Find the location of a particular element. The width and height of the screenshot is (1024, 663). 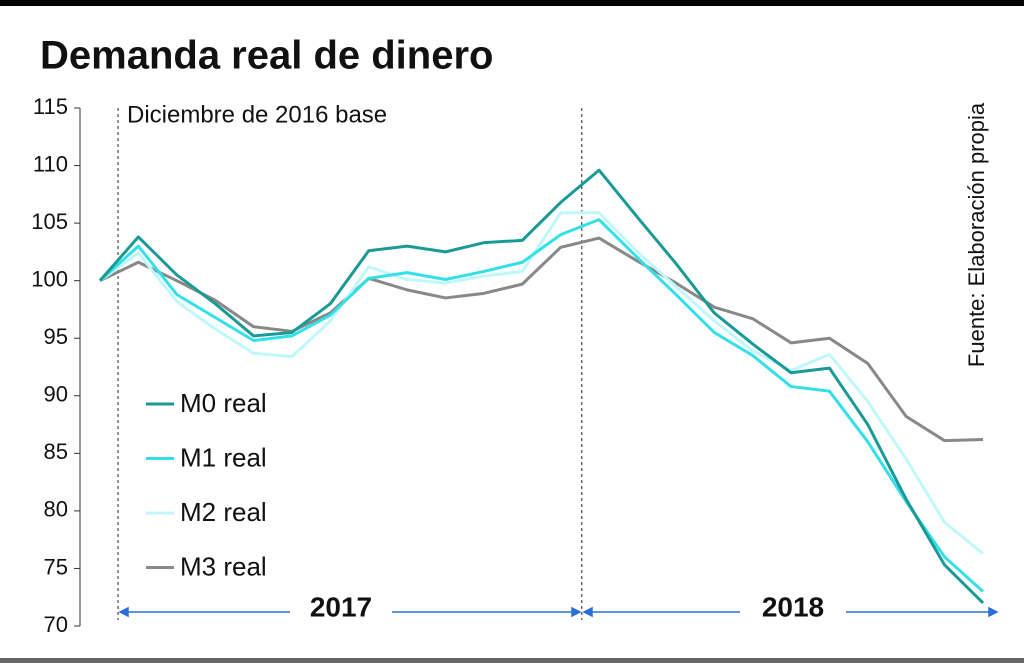

legend-label: M0 real is located at coordinates (223, 403).